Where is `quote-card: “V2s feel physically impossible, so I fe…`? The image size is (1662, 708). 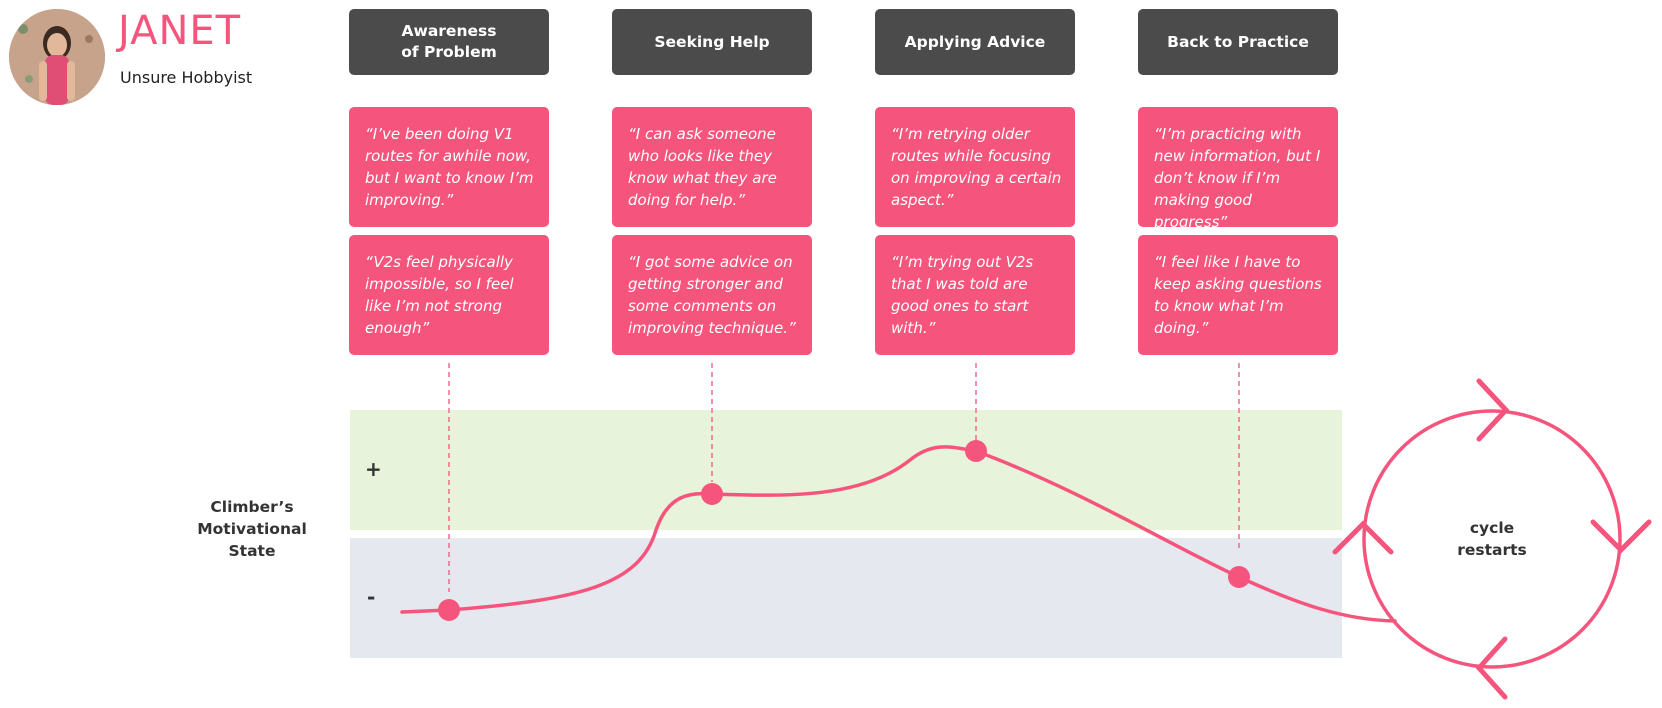 quote-card: “V2s feel physically impossible, so I fe… is located at coordinates (449, 295).